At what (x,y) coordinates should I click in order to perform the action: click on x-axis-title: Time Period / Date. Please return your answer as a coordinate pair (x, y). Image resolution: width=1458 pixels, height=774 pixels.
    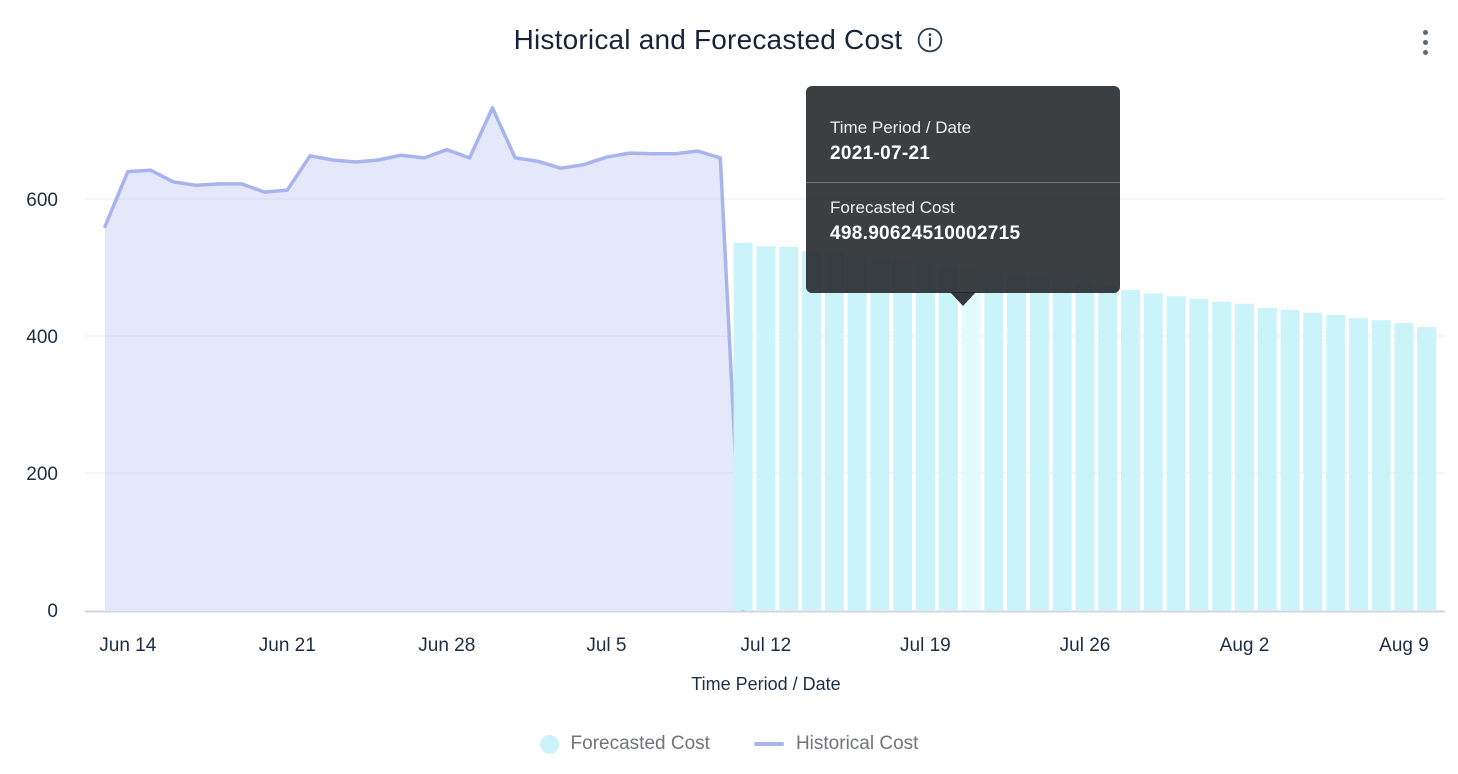
    Looking at the image, I should click on (765, 684).